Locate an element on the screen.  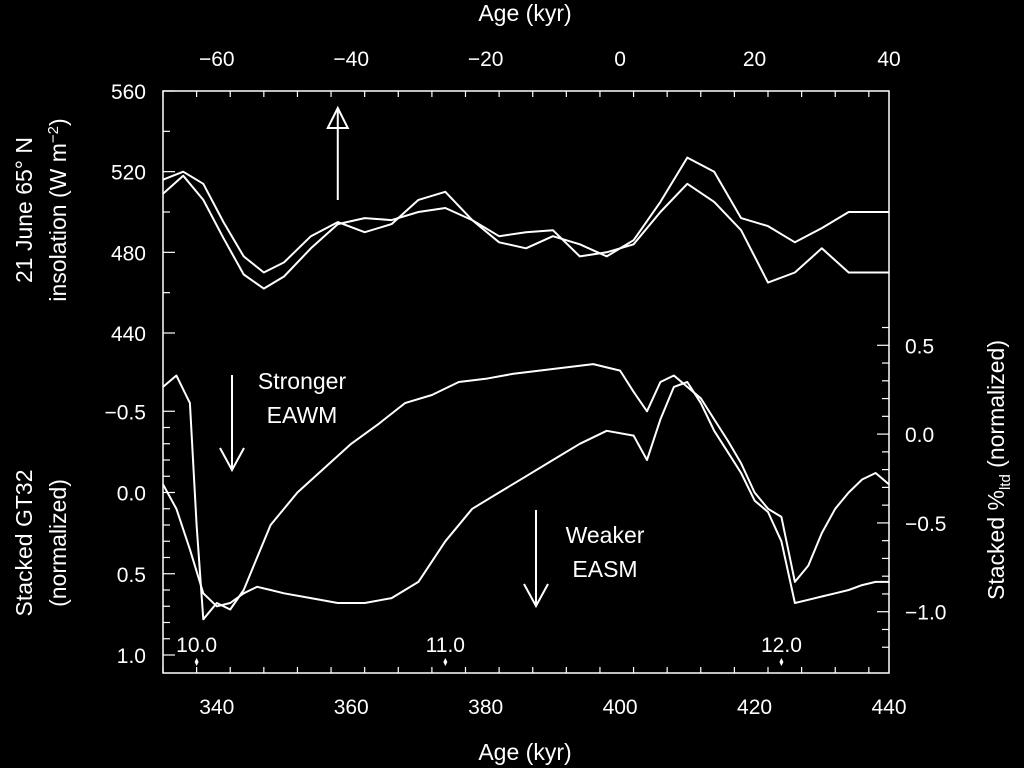
top-axis-tick-label: 40 is located at coordinates (888, 59).